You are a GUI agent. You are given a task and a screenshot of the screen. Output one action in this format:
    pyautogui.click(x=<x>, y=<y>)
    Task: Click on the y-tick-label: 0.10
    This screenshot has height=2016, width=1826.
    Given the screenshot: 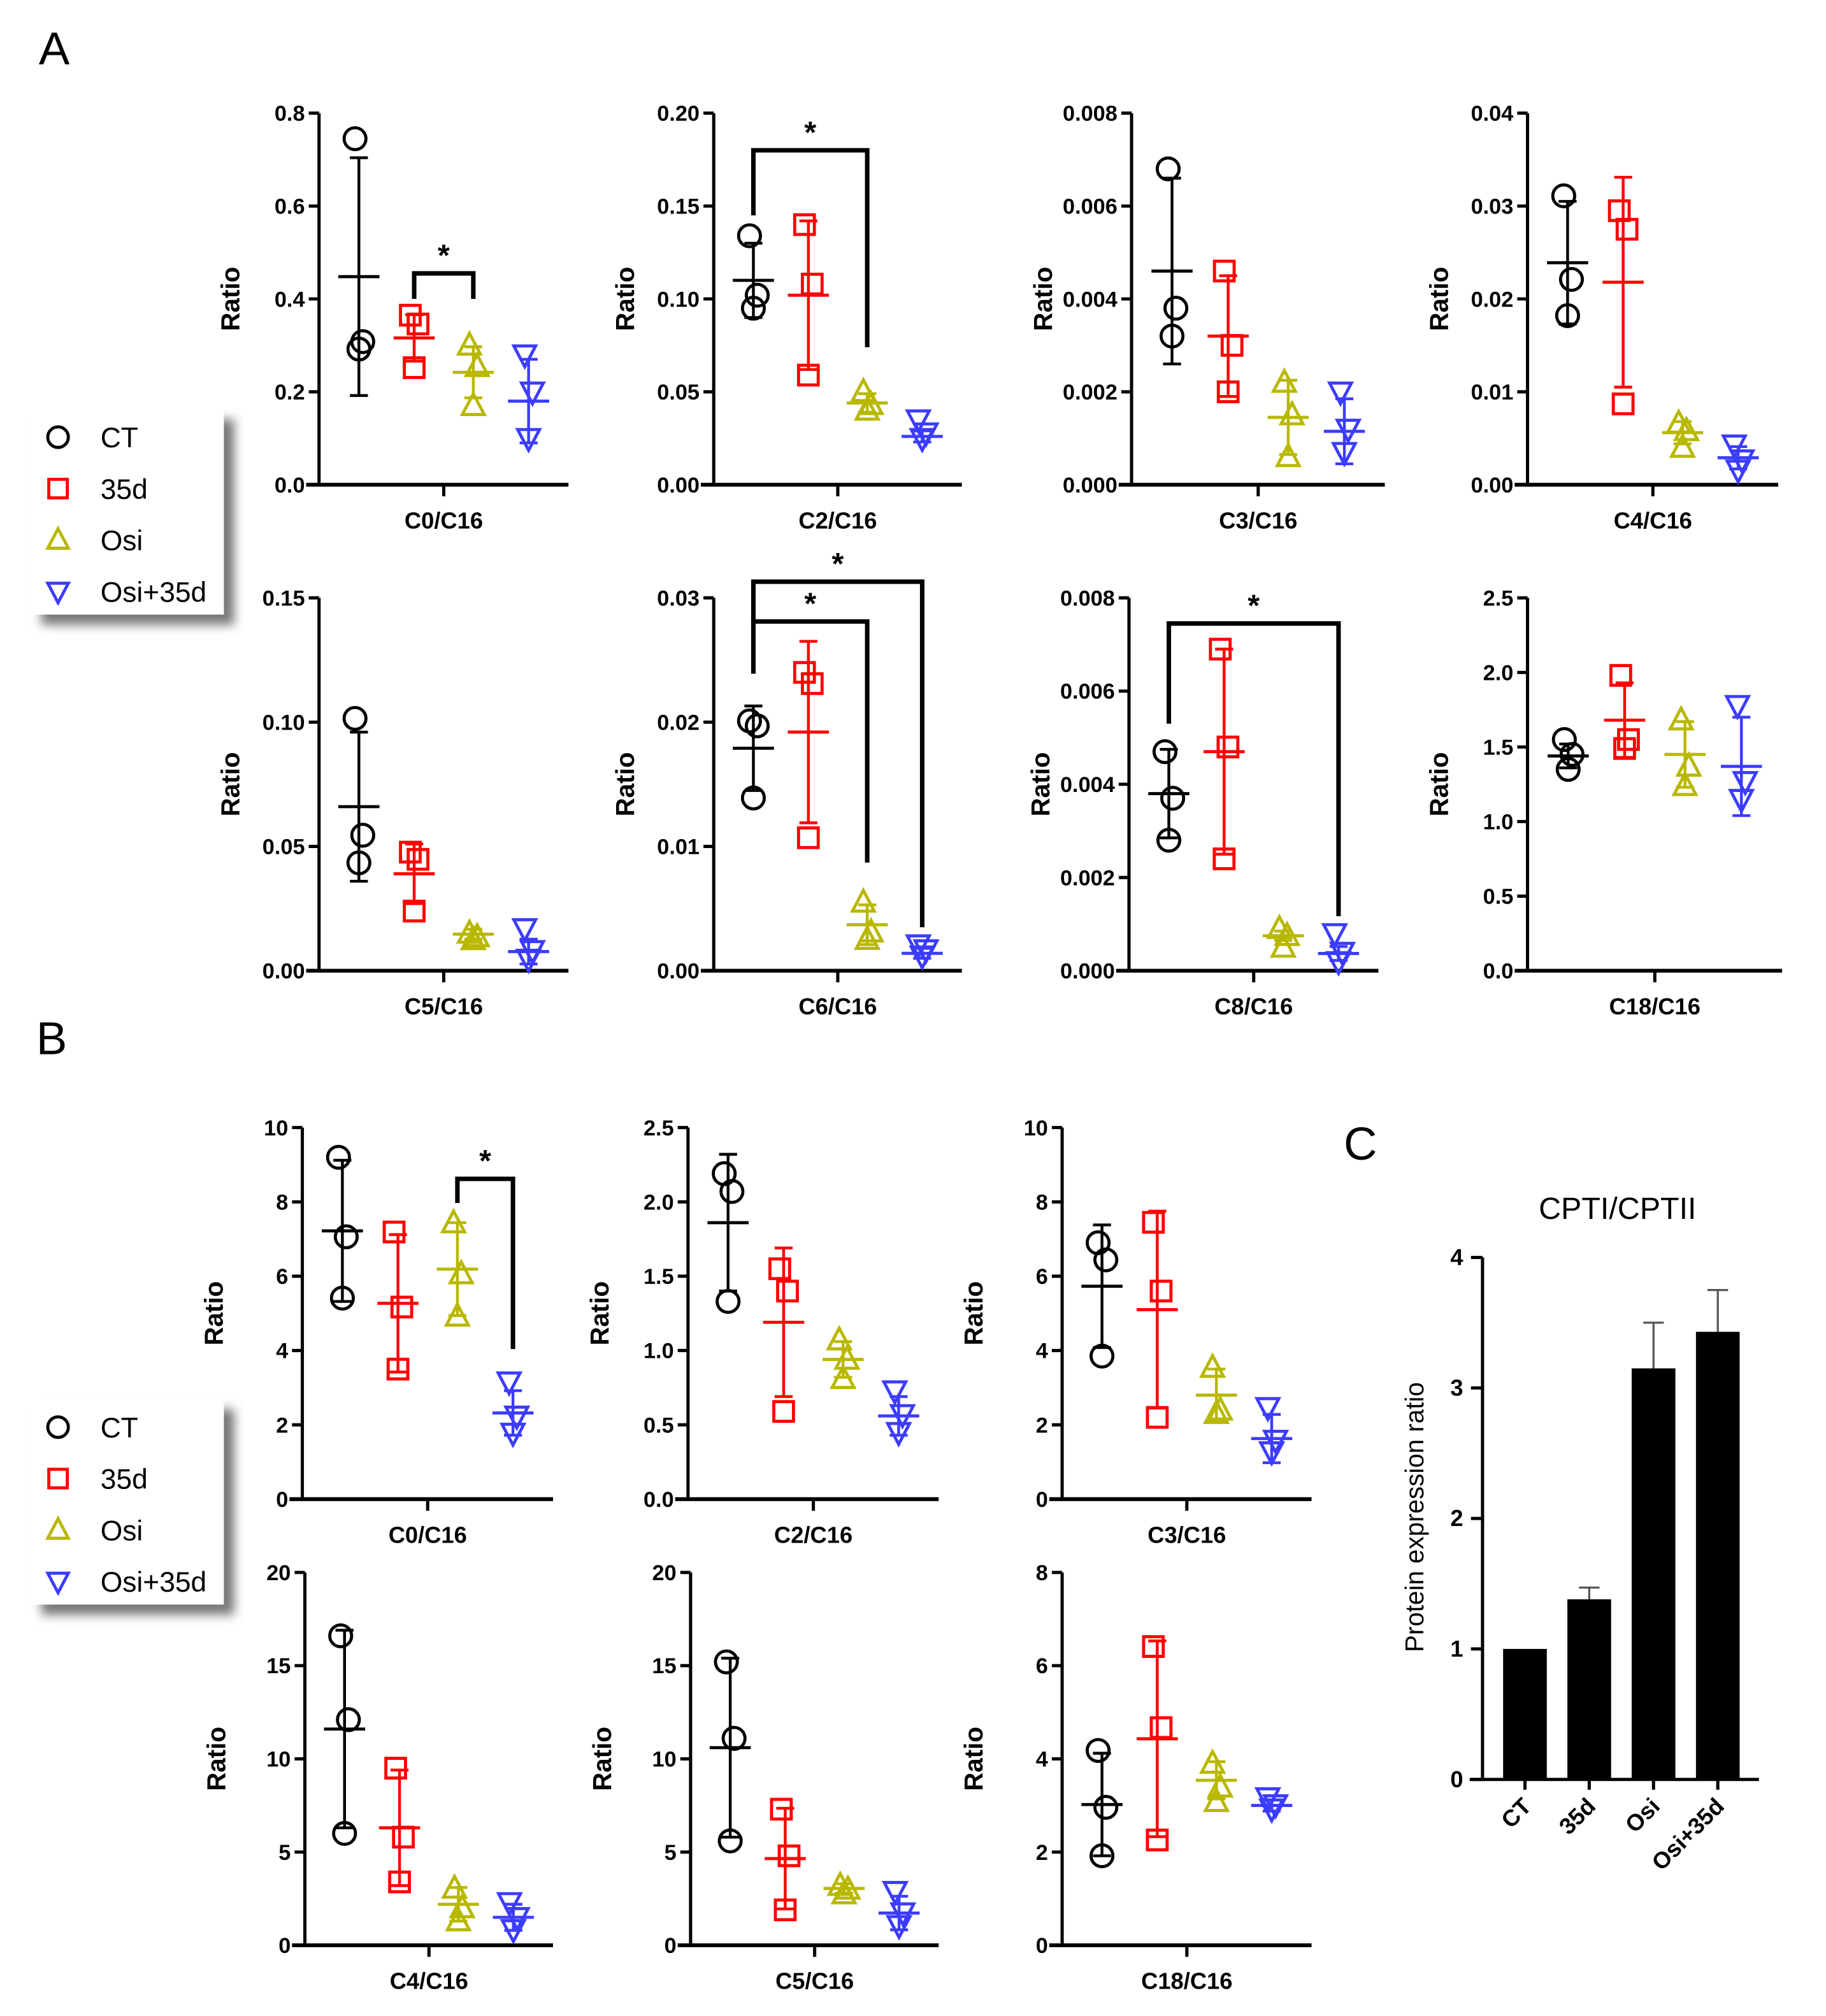 What is the action you would take?
    pyautogui.click(x=283, y=722)
    